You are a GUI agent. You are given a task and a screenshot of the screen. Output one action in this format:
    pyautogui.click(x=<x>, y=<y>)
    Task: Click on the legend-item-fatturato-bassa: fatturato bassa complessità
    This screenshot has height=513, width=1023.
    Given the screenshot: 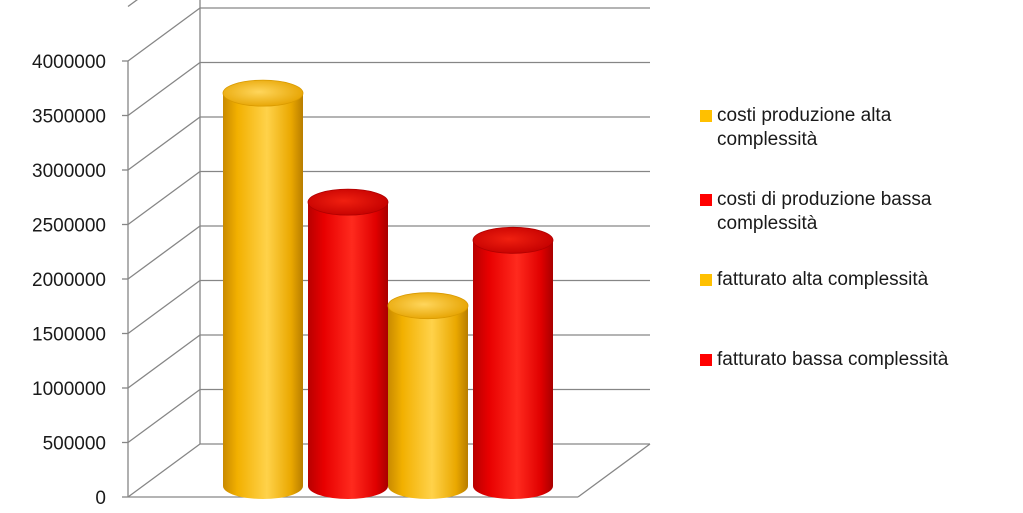 What is the action you would take?
    pyautogui.click(x=861, y=360)
    